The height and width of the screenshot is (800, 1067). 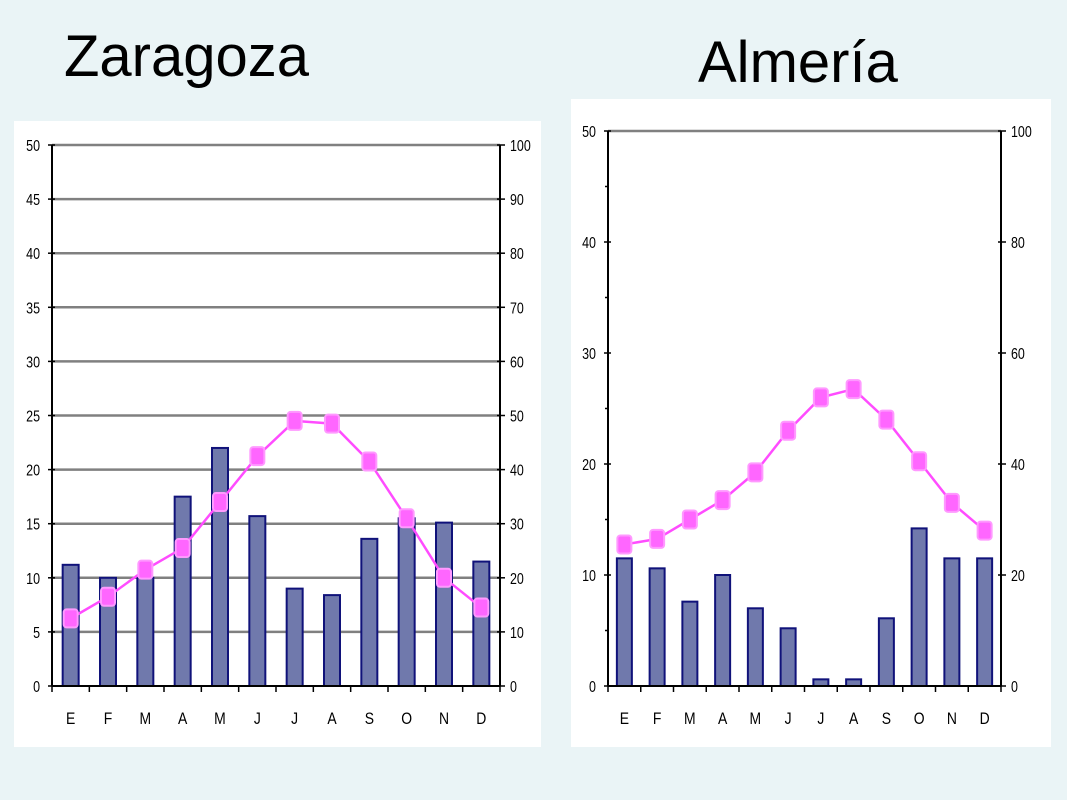 What do you see at coordinates (33, 309) in the screenshot?
I see `y-left-tick-label: 35` at bounding box center [33, 309].